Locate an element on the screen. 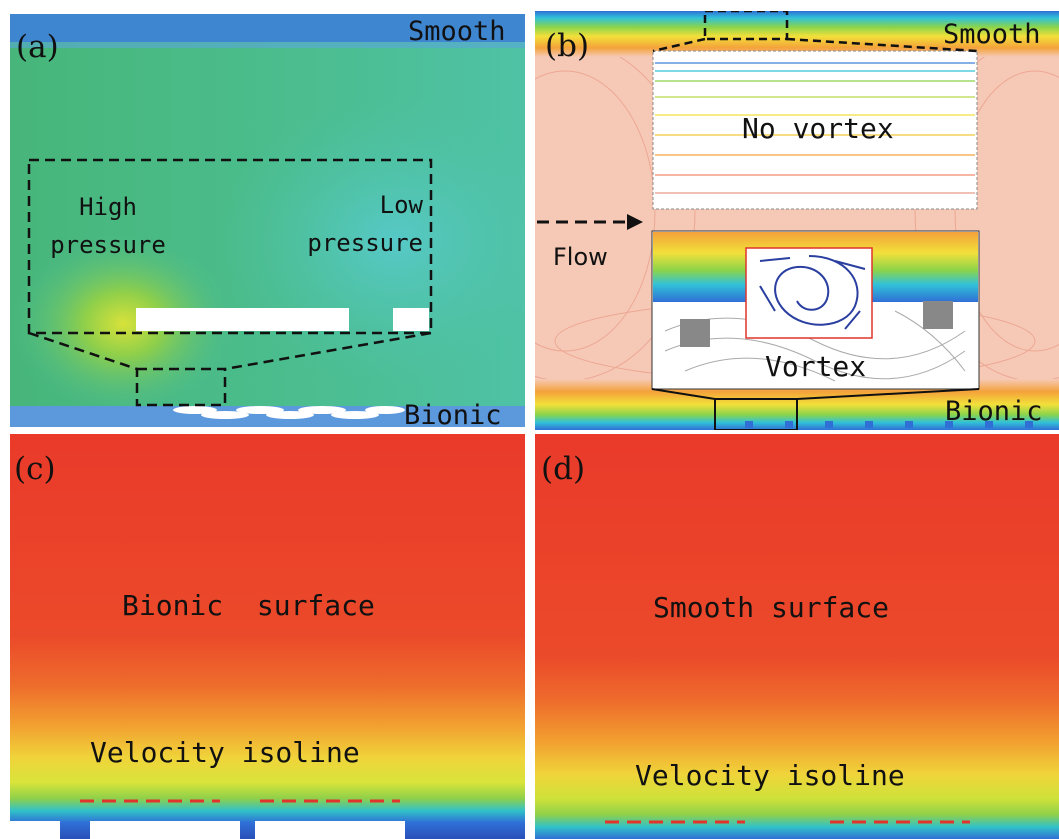 The image size is (1059, 839). no-vortex-label: No vortex is located at coordinates (818, 128).